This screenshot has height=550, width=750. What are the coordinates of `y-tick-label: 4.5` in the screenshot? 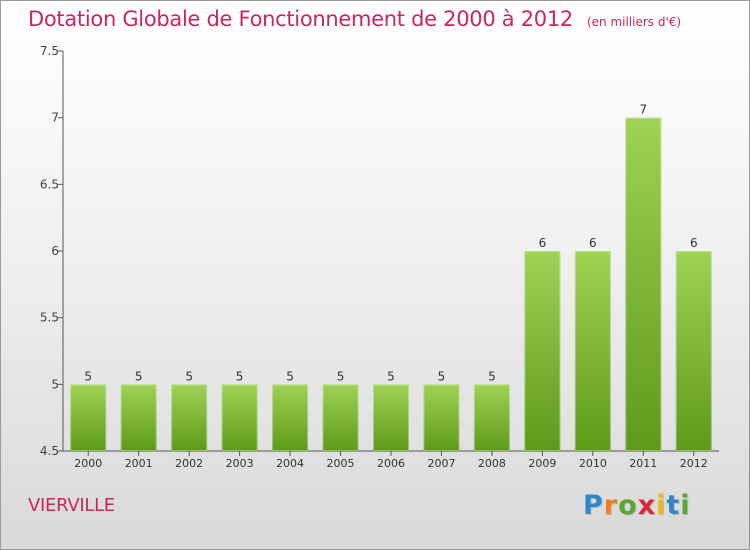 It's located at (49, 451).